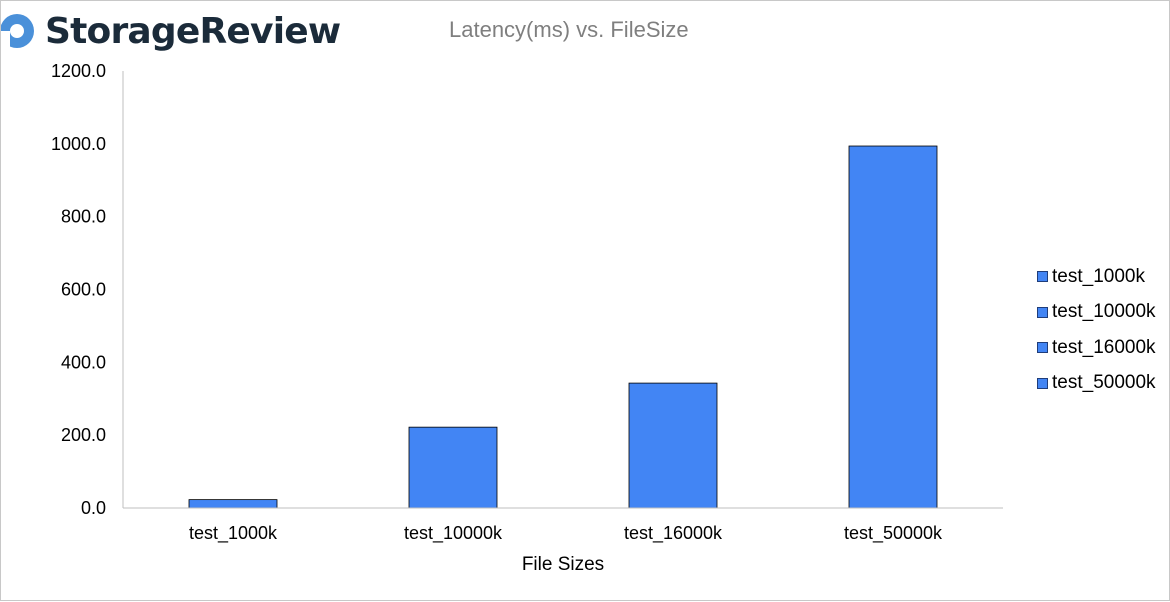 The image size is (1170, 602). I want to click on legend-label: test_50000k, so click(1104, 383).